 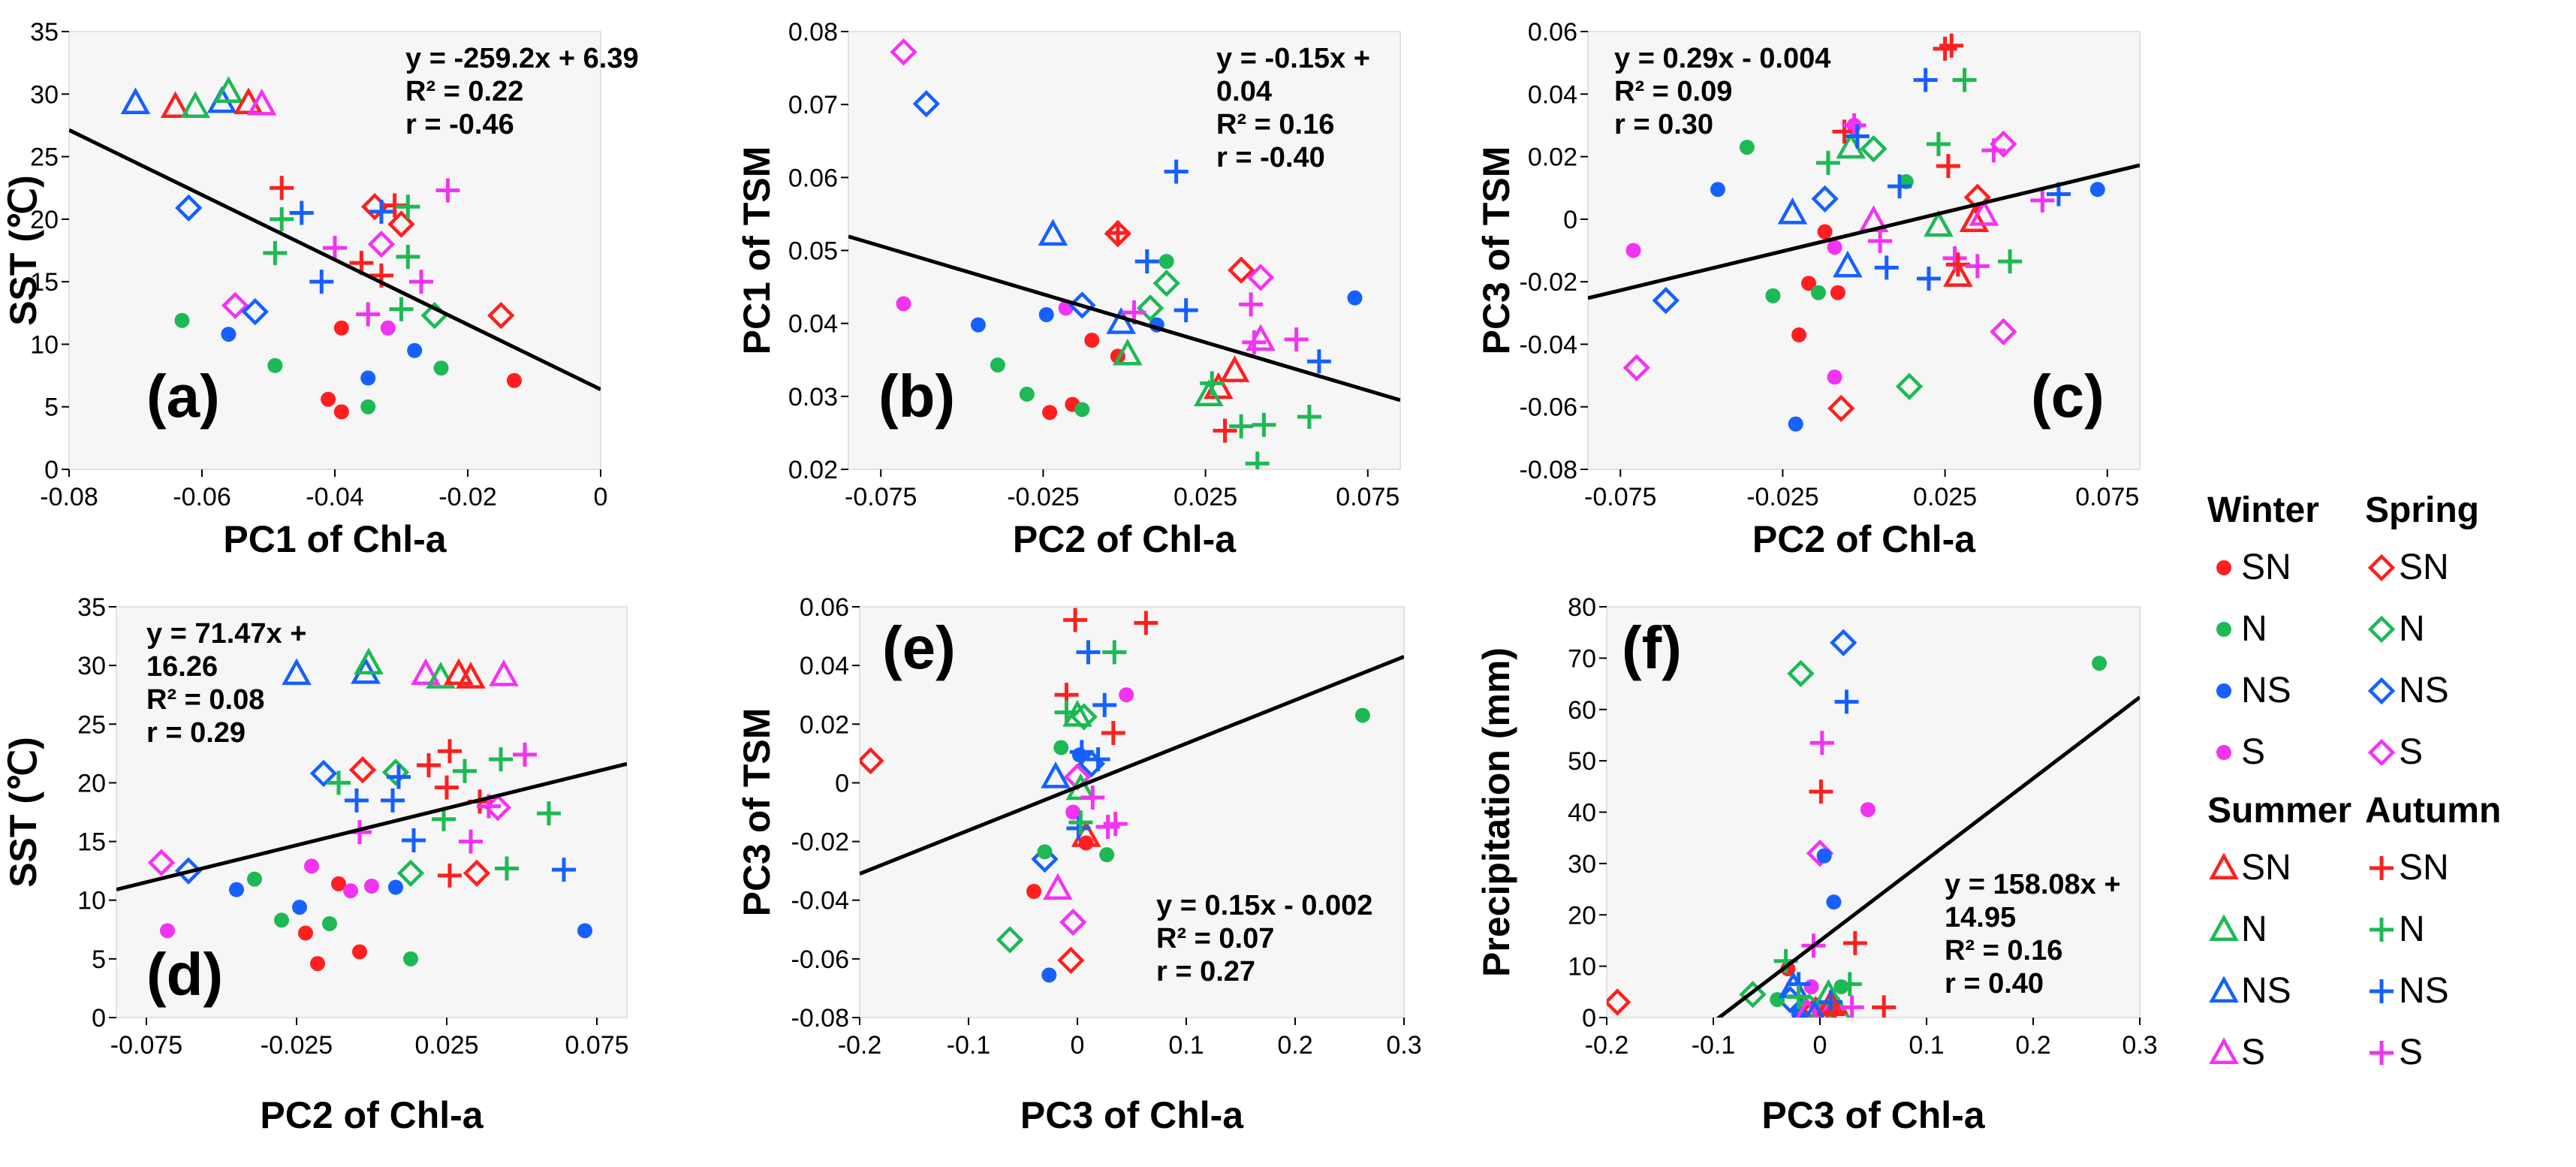 What do you see at coordinates (1496, 251) in the screenshot?
I see `y-axis-title: PC3 of TSM` at bounding box center [1496, 251].